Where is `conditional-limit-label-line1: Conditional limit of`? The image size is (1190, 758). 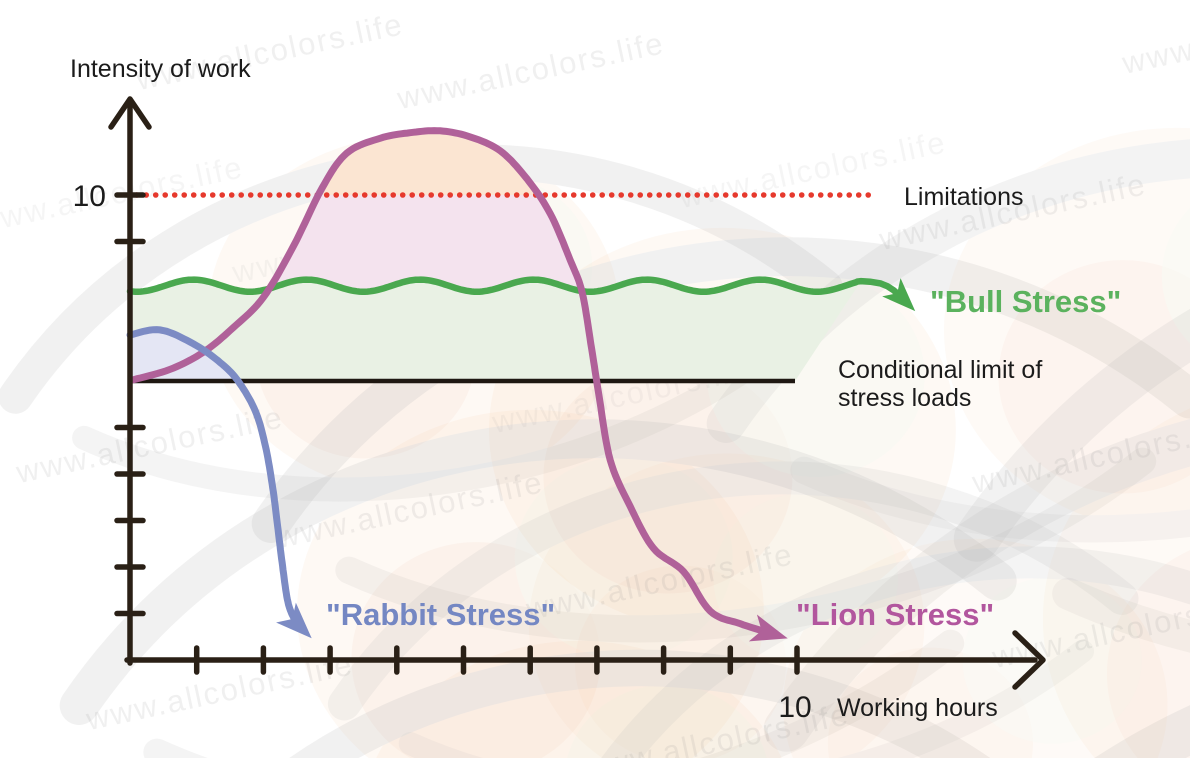 conditional-limit-label-line1: Conditional limit of is located at coordinates (940, 370).